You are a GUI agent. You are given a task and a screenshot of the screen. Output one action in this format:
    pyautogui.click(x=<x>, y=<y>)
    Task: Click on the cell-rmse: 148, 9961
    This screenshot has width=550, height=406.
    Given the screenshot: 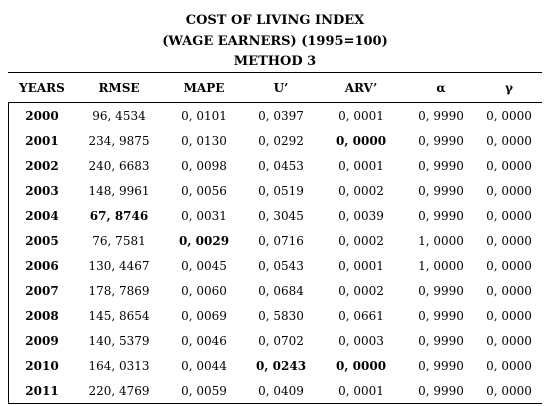 What is the action you would take?
    pyautogui.click(x=119, y=190)
    